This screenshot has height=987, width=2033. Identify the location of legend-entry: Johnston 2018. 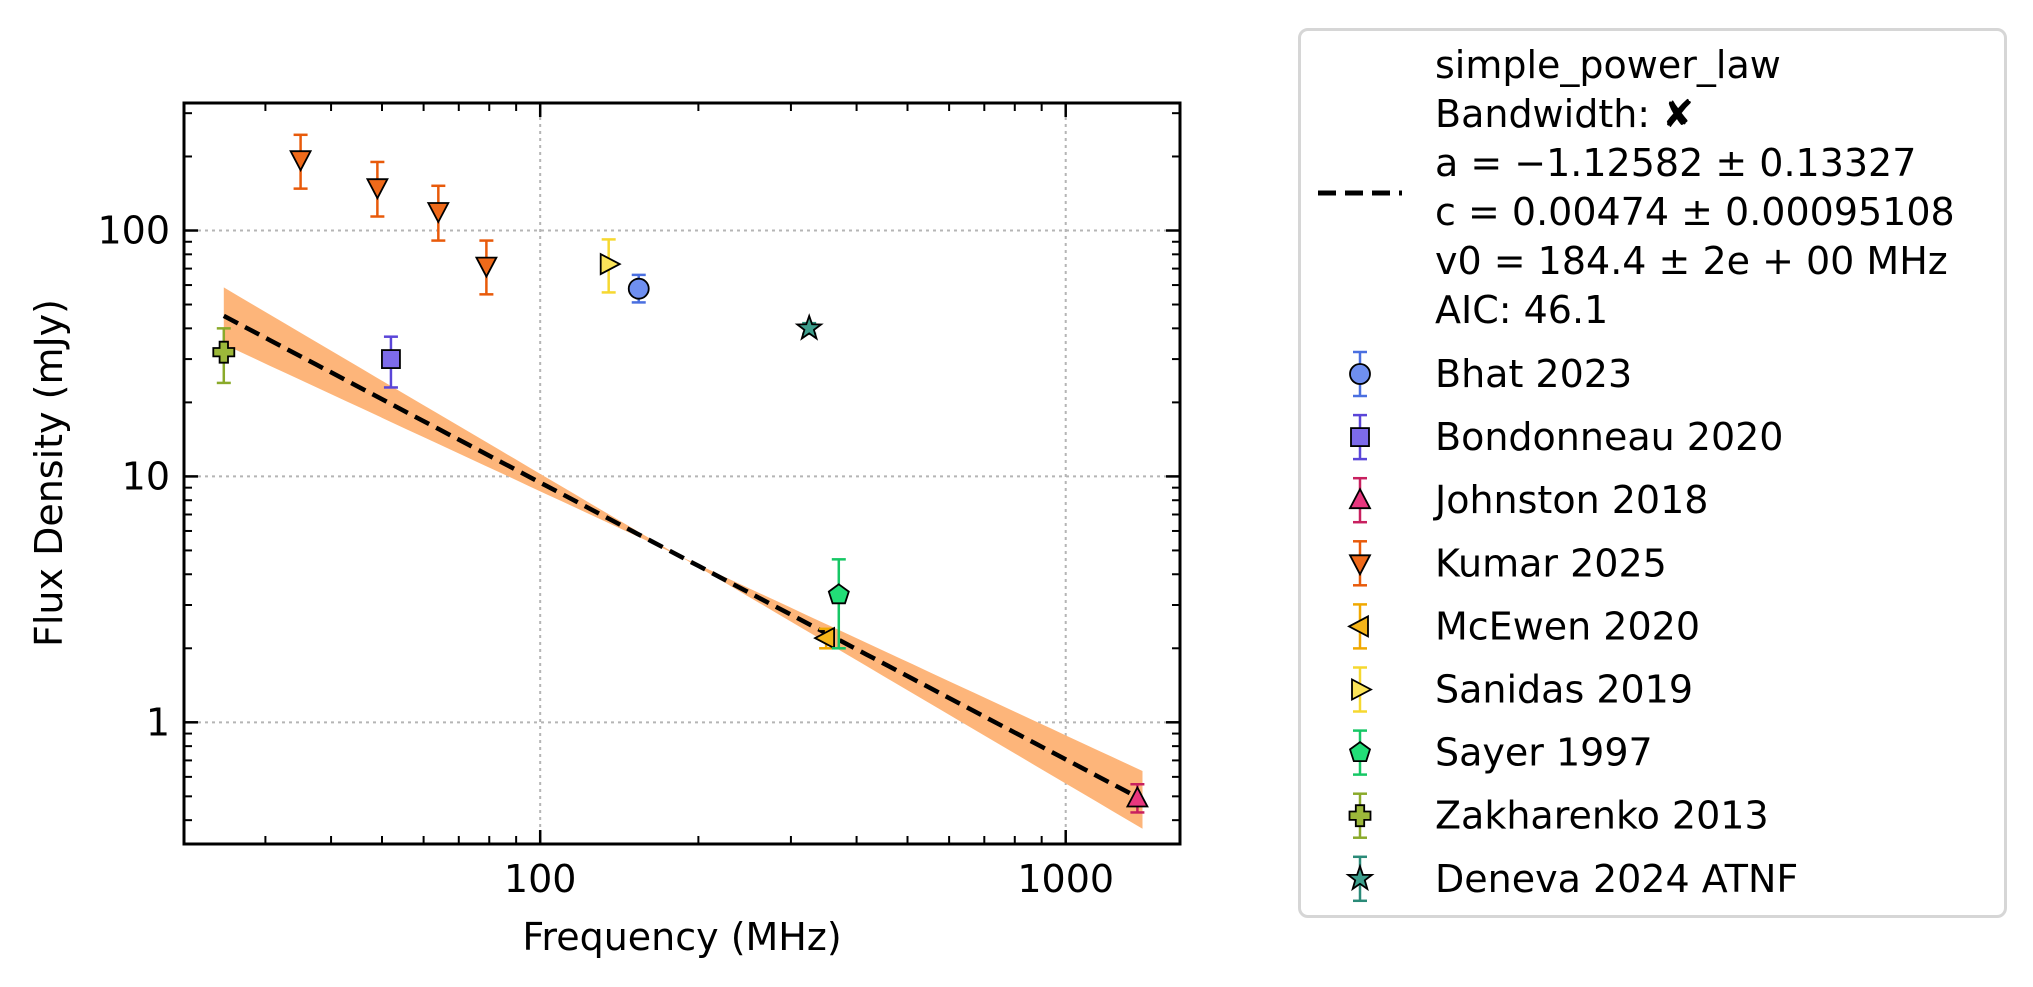
(1528, 500).